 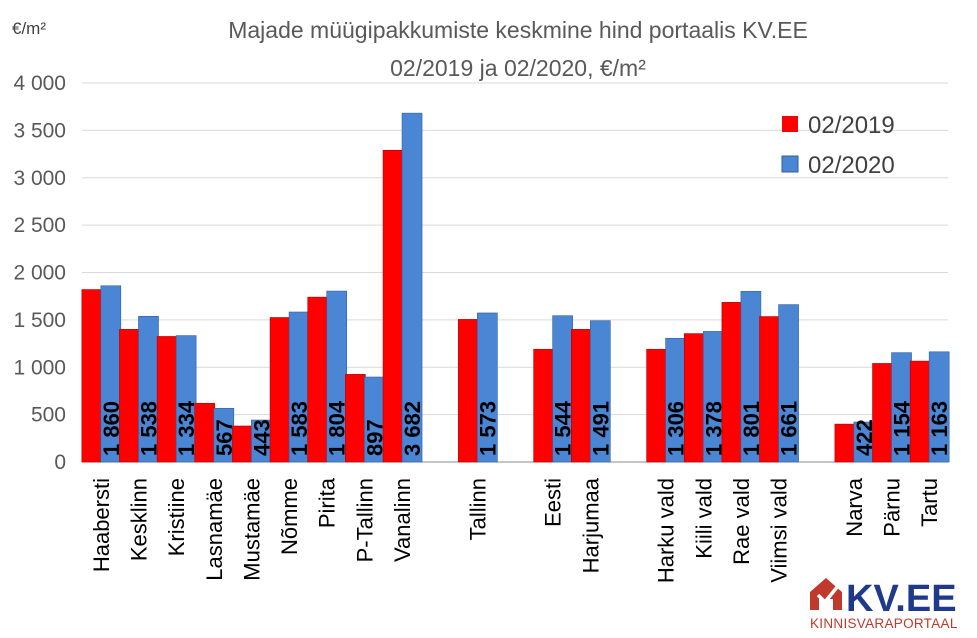 What do you see at coordinates (214, 529) in the screenshot?
I see `x-tick-label: Lasnamäe` at bounding box center [214, 529].